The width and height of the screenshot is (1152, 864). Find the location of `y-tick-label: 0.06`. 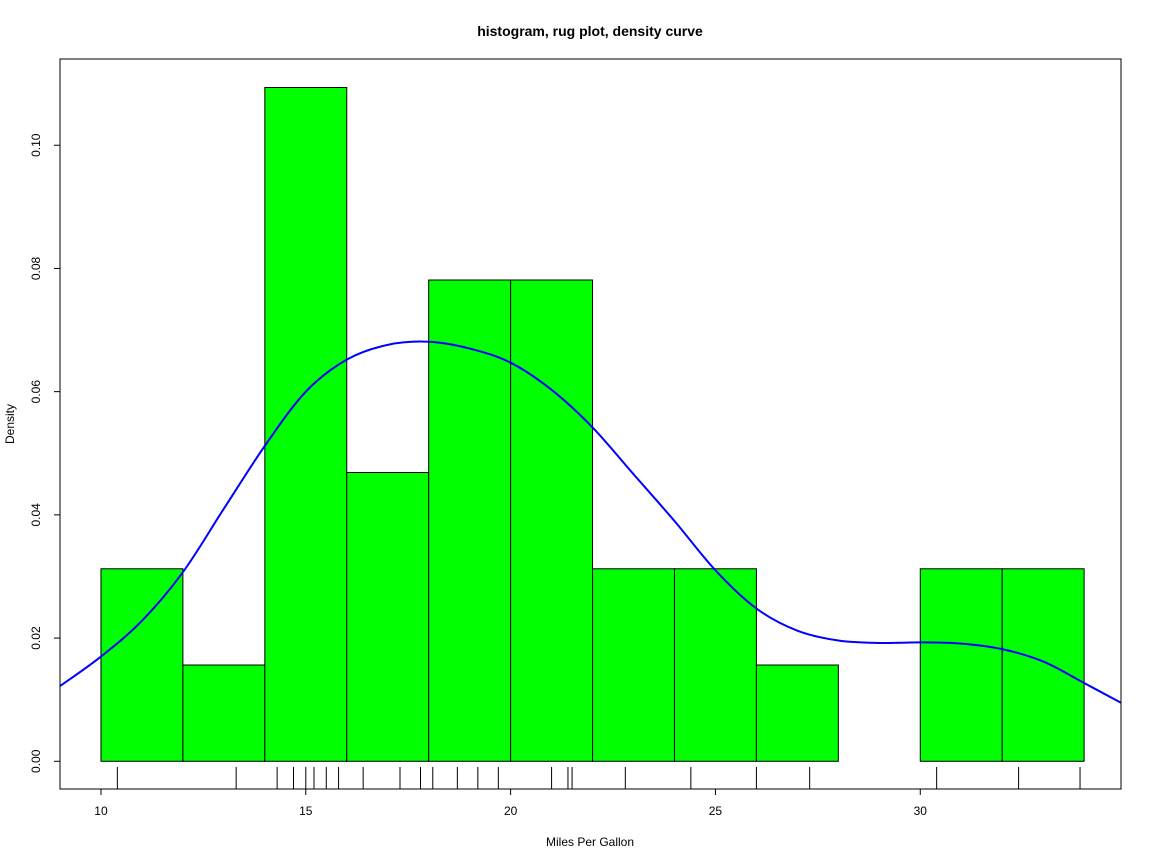

y-tick-label: 0.06 is located at coordinates (36, 392).